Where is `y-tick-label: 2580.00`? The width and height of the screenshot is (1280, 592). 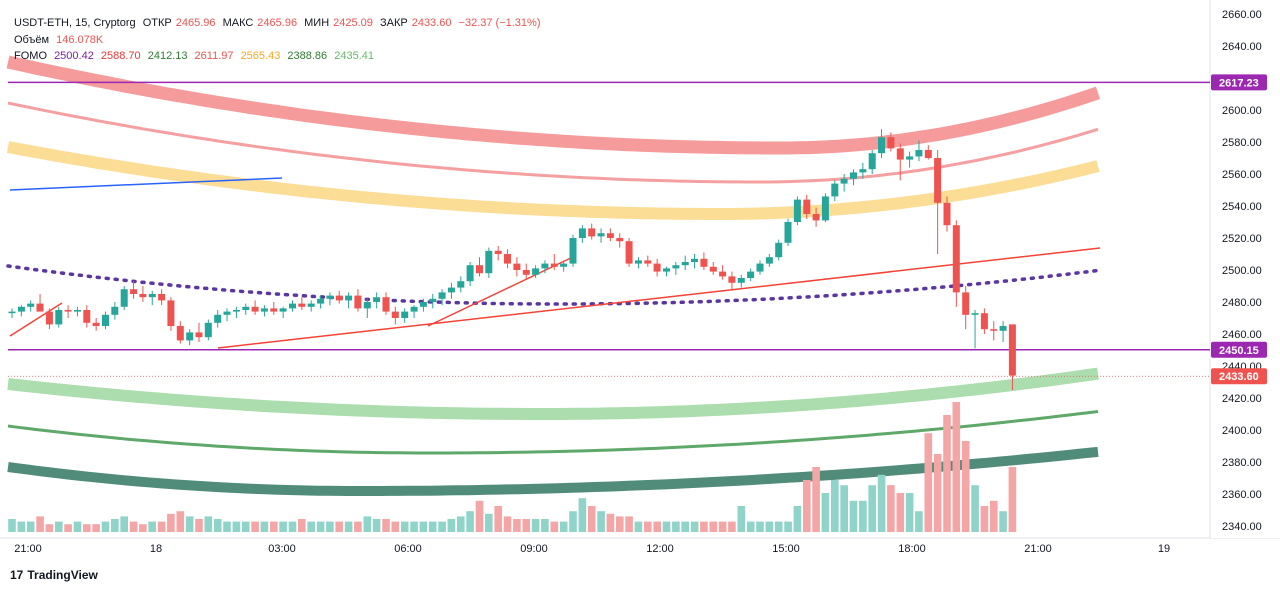 y-tick-label: 2580.00 is located at coordinates (1242, 143).